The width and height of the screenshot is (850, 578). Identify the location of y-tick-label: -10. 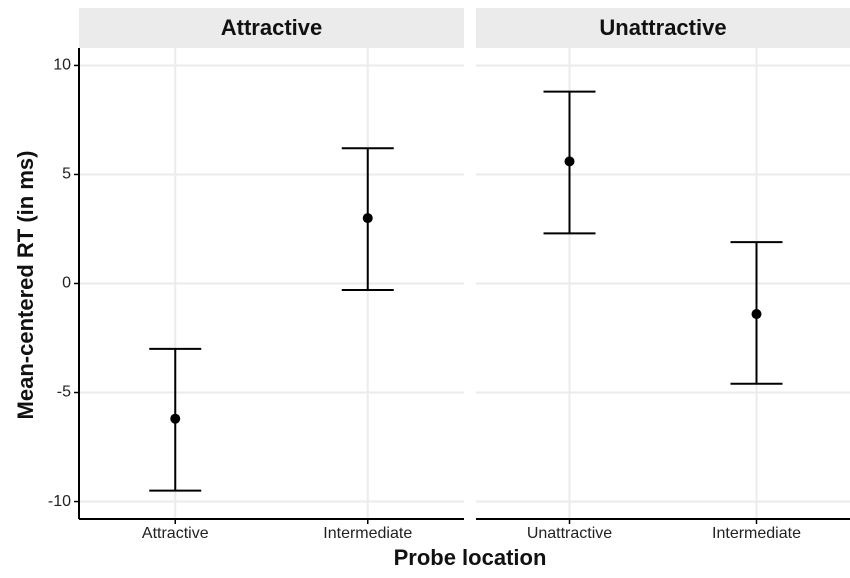
(59, 501).